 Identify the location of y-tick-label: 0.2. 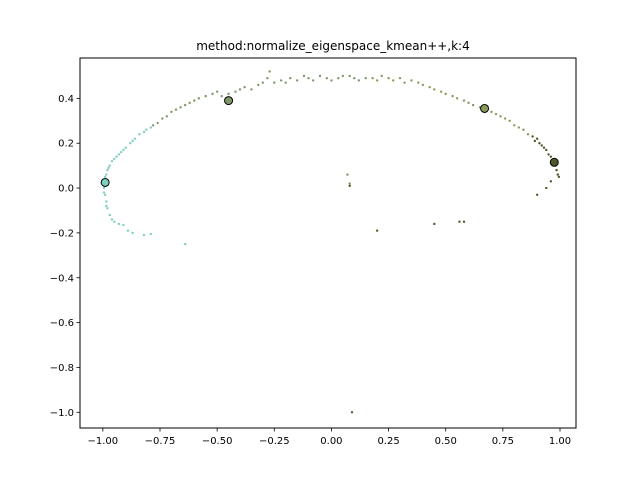
(66, 144).